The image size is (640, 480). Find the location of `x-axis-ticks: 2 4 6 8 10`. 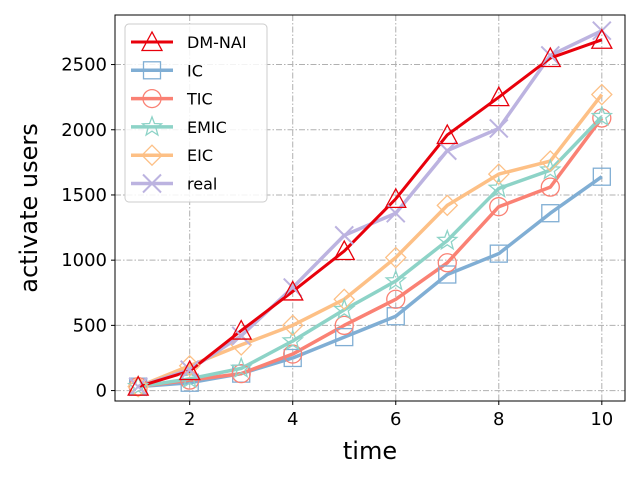

x-axis-ticks: 2 4 6 8 10 is located at coordinates (398, 415).